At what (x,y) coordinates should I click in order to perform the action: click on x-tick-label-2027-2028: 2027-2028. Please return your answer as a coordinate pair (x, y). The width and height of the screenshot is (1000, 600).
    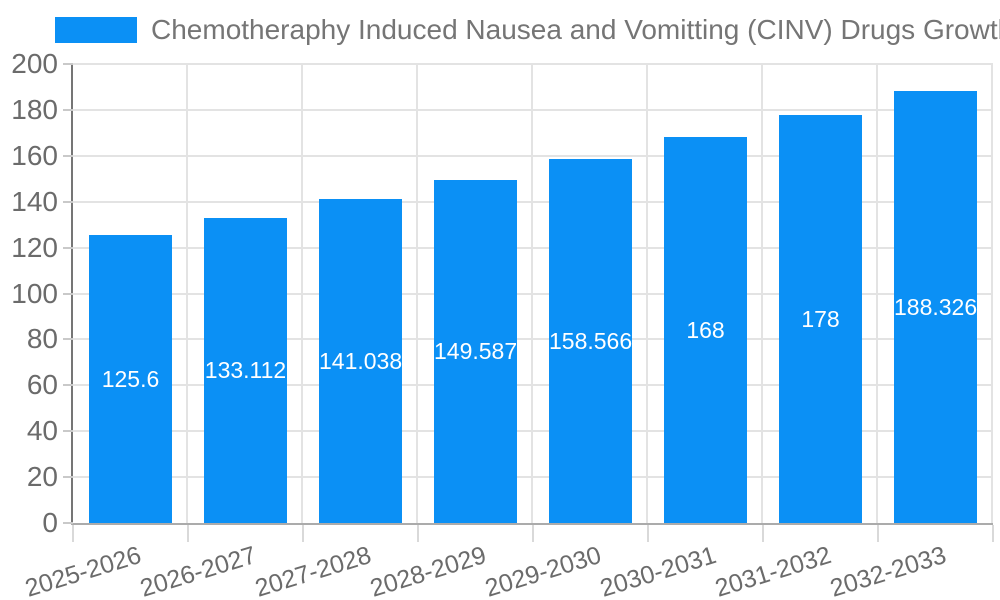
    Looking at the image, I should click on (313, 570).